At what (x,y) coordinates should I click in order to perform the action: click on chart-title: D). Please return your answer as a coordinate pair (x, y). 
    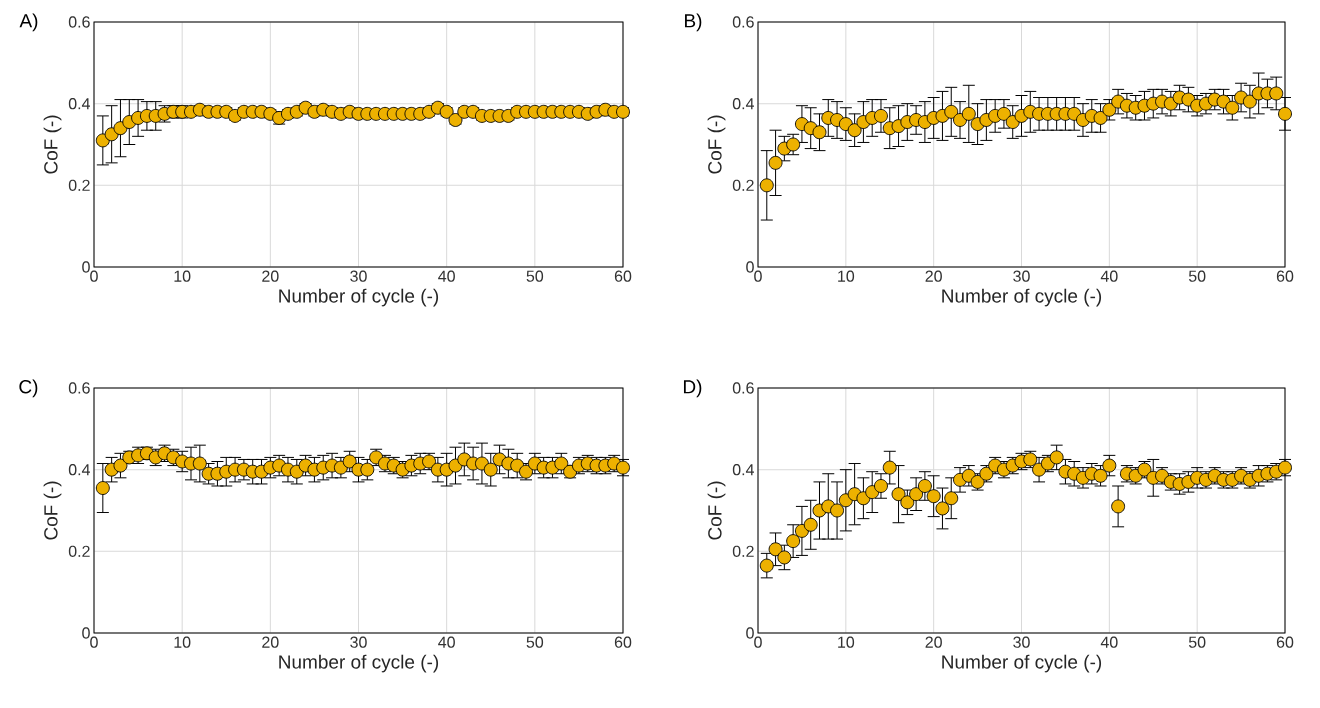
    Looking at the image, I should click on (692, 388).